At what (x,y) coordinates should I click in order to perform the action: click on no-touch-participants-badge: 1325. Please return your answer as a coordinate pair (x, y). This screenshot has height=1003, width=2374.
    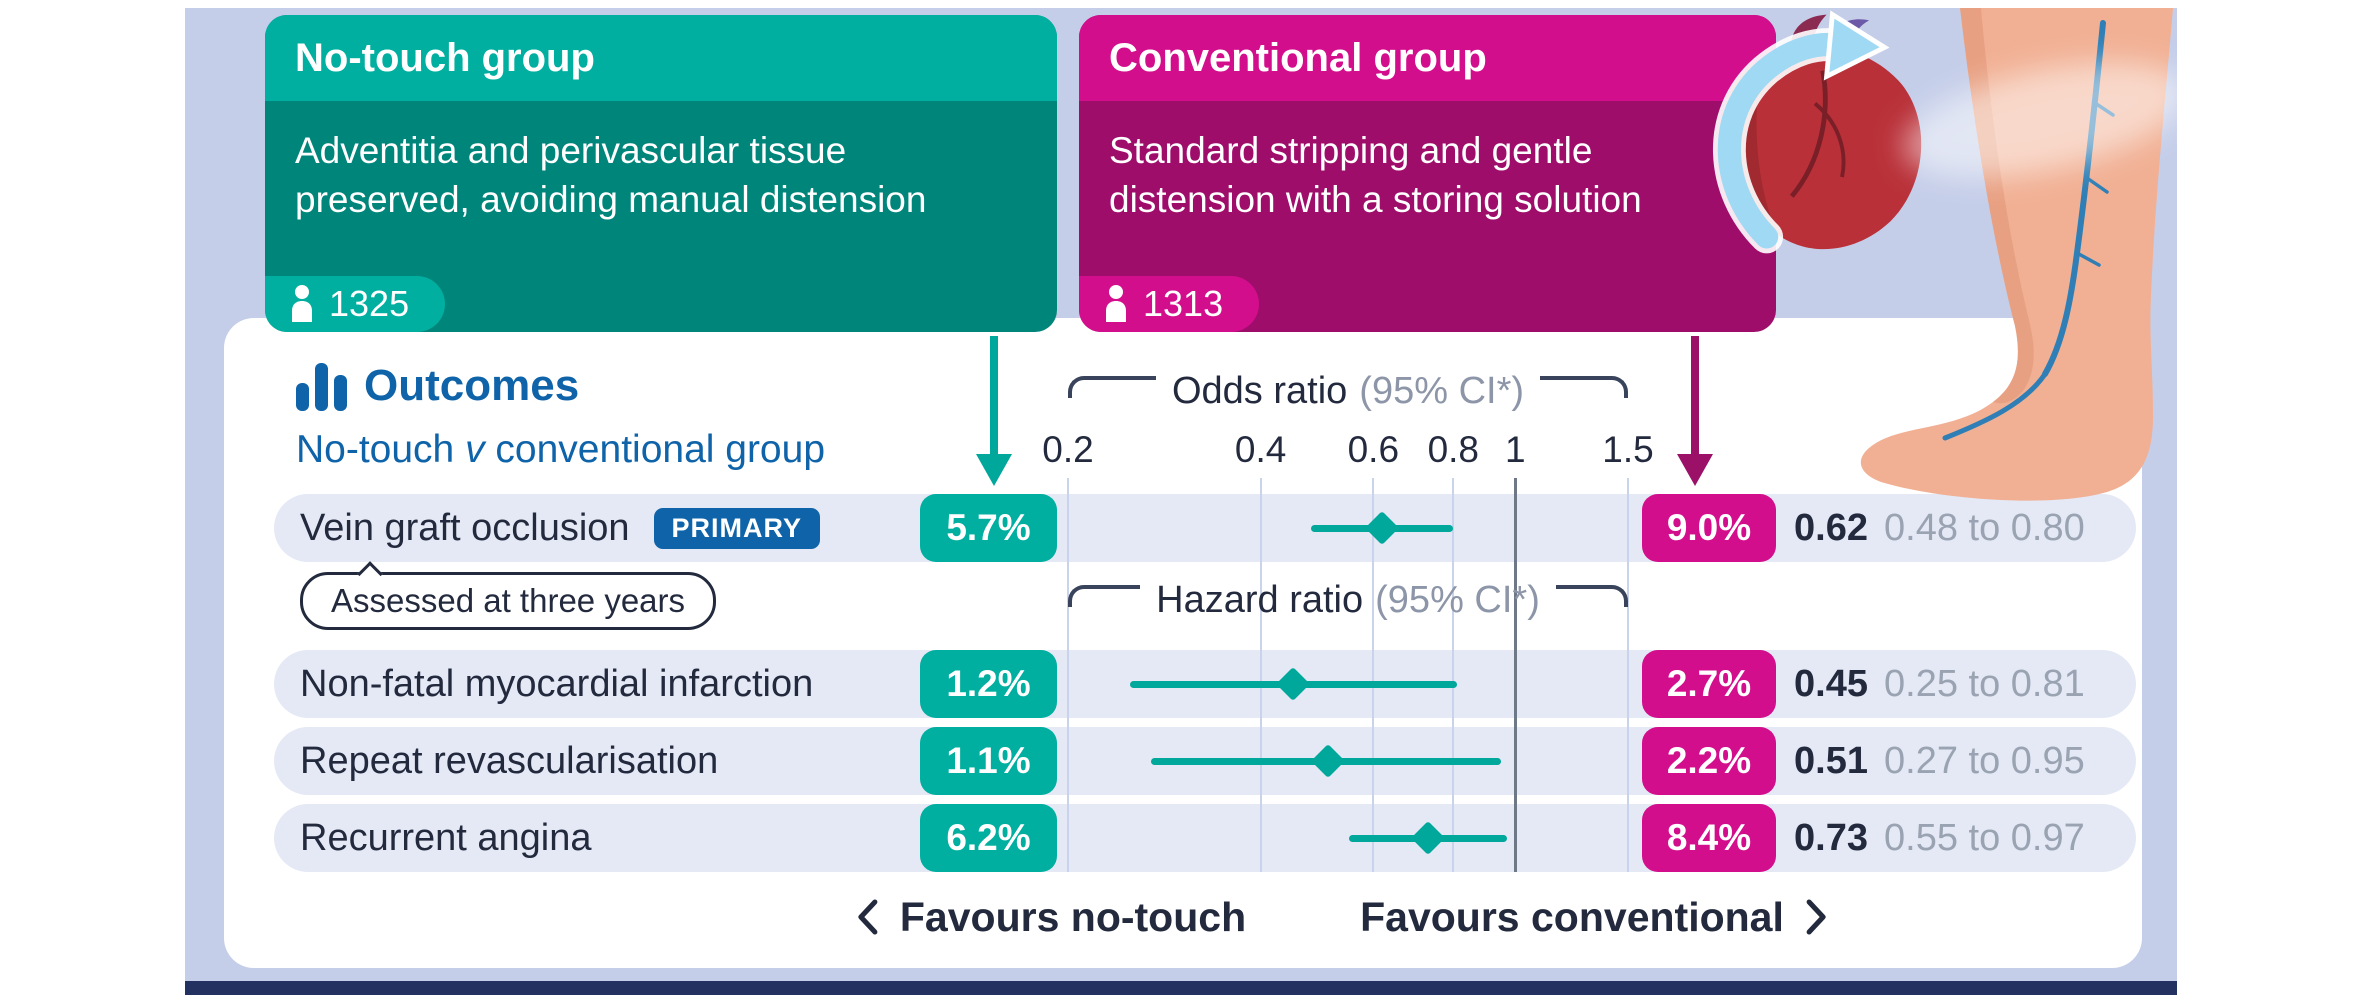
    Looking at the image, I should click on (355, 304).